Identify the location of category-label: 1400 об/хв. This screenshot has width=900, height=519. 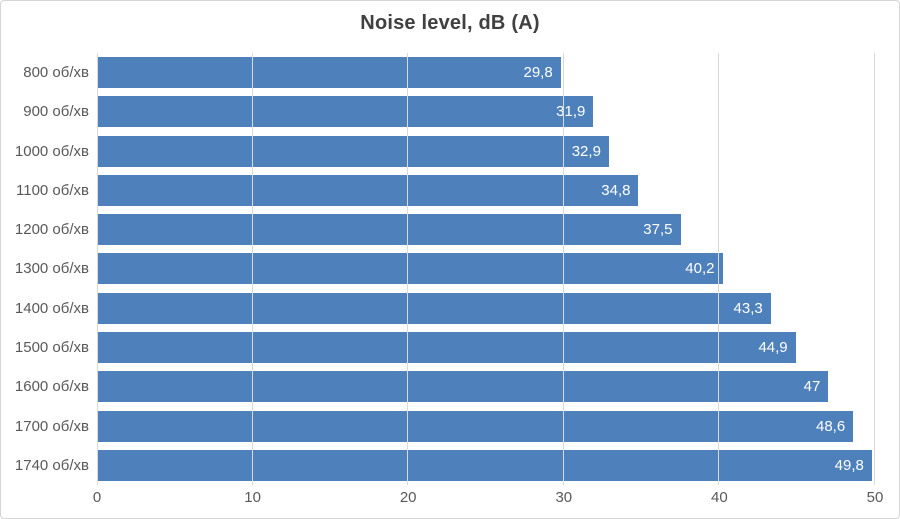
(51, 308).